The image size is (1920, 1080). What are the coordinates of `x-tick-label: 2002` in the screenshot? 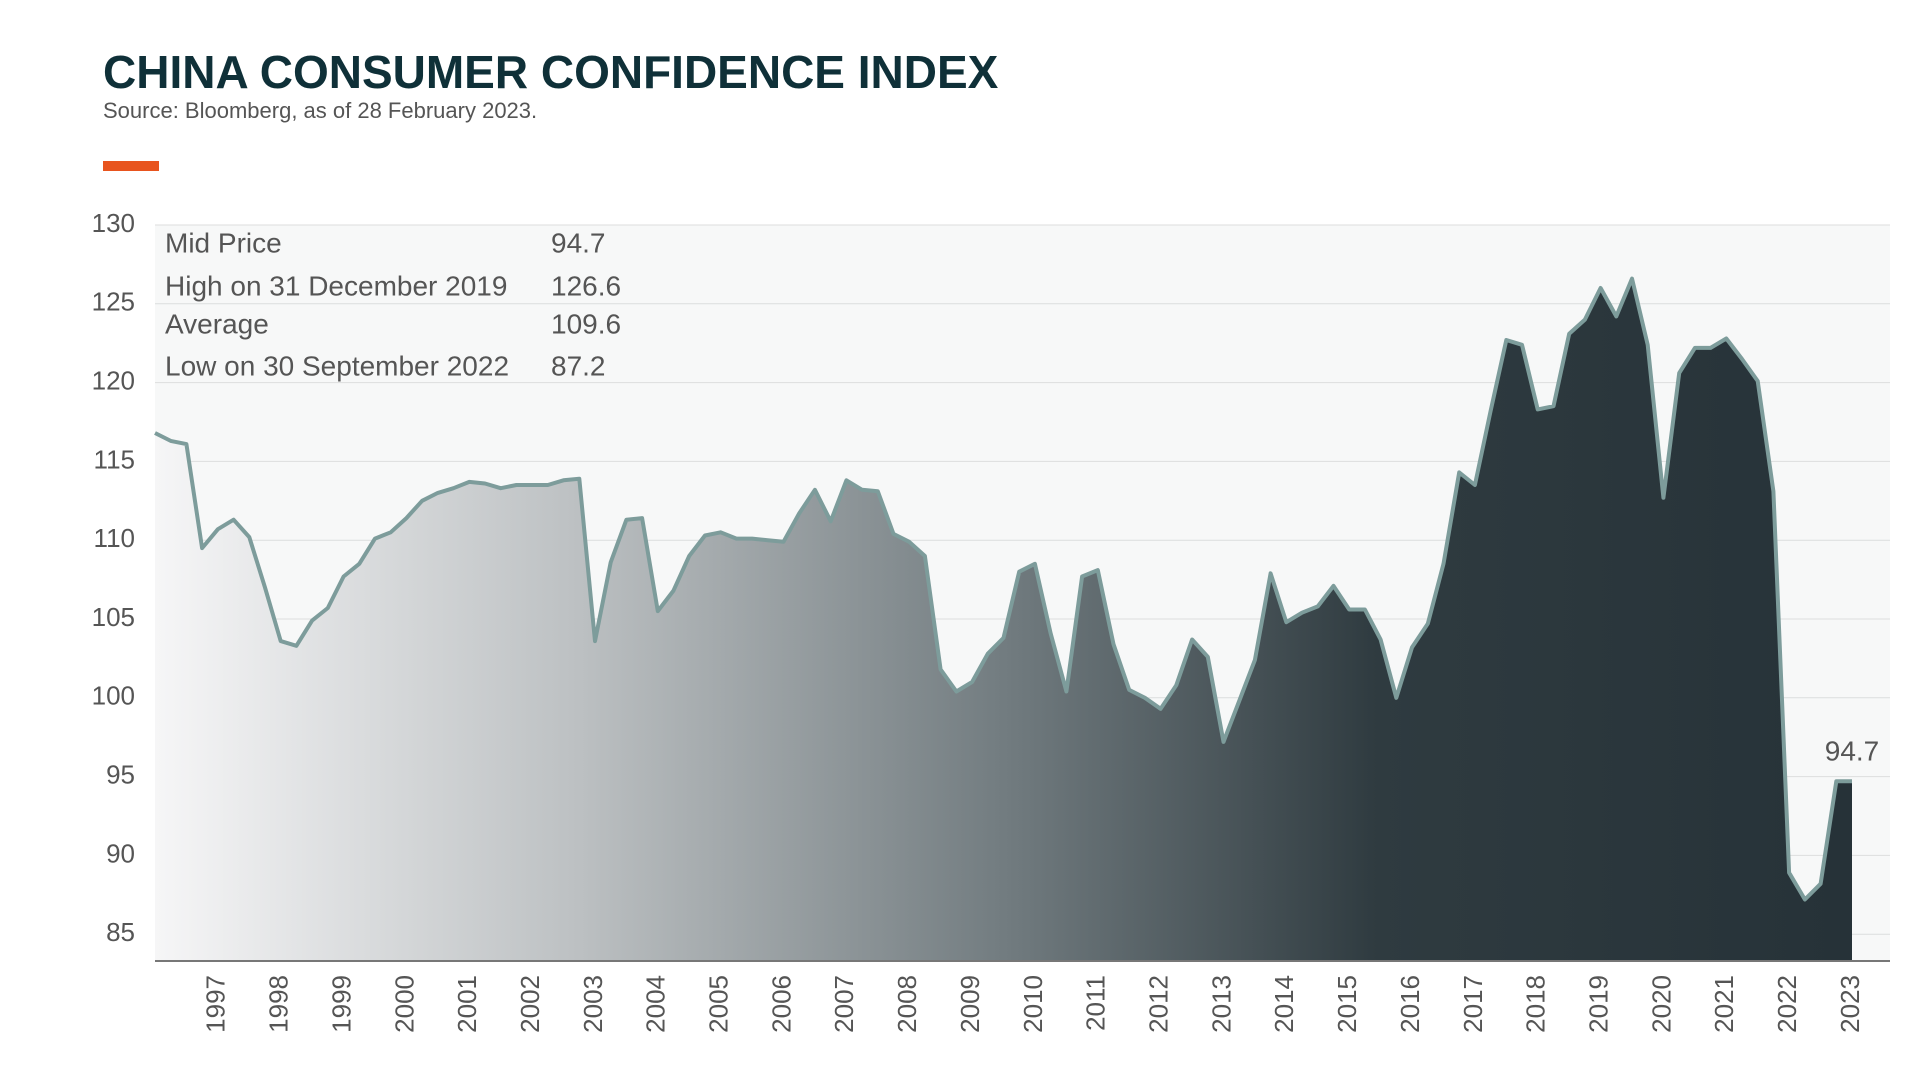 It's located at (530, 1004).